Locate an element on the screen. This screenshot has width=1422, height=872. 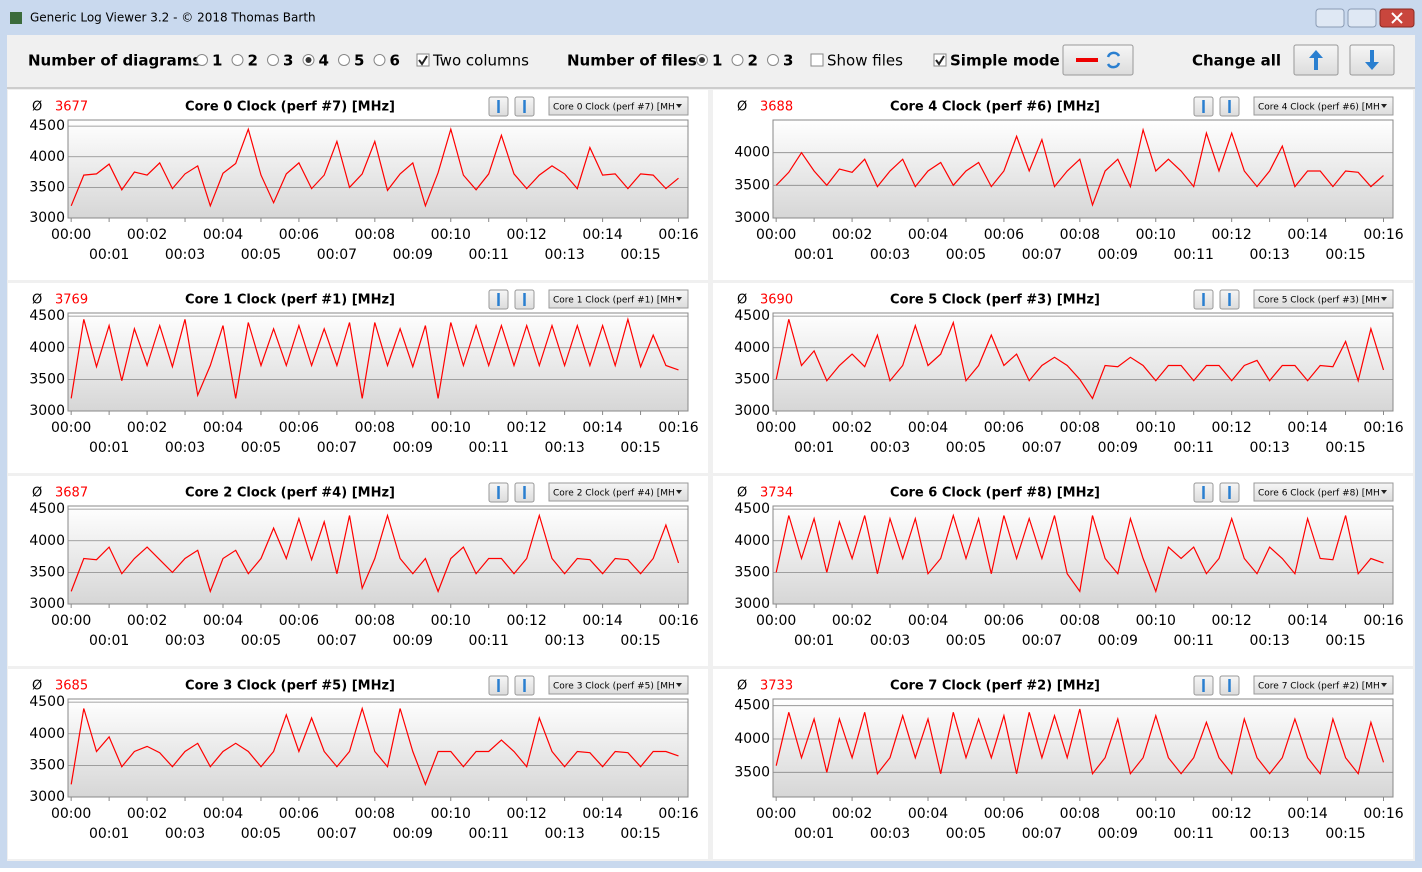
arrow-icon is located at coordinates (1372, 60).